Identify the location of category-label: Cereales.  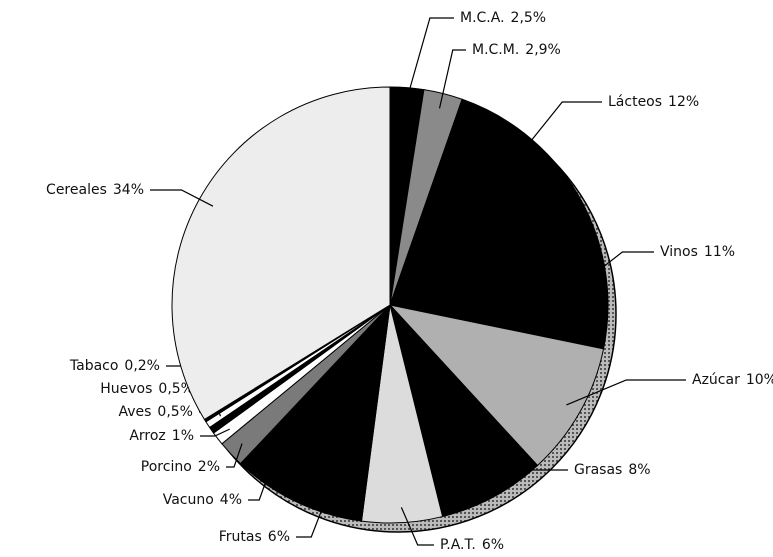
(76, 190).